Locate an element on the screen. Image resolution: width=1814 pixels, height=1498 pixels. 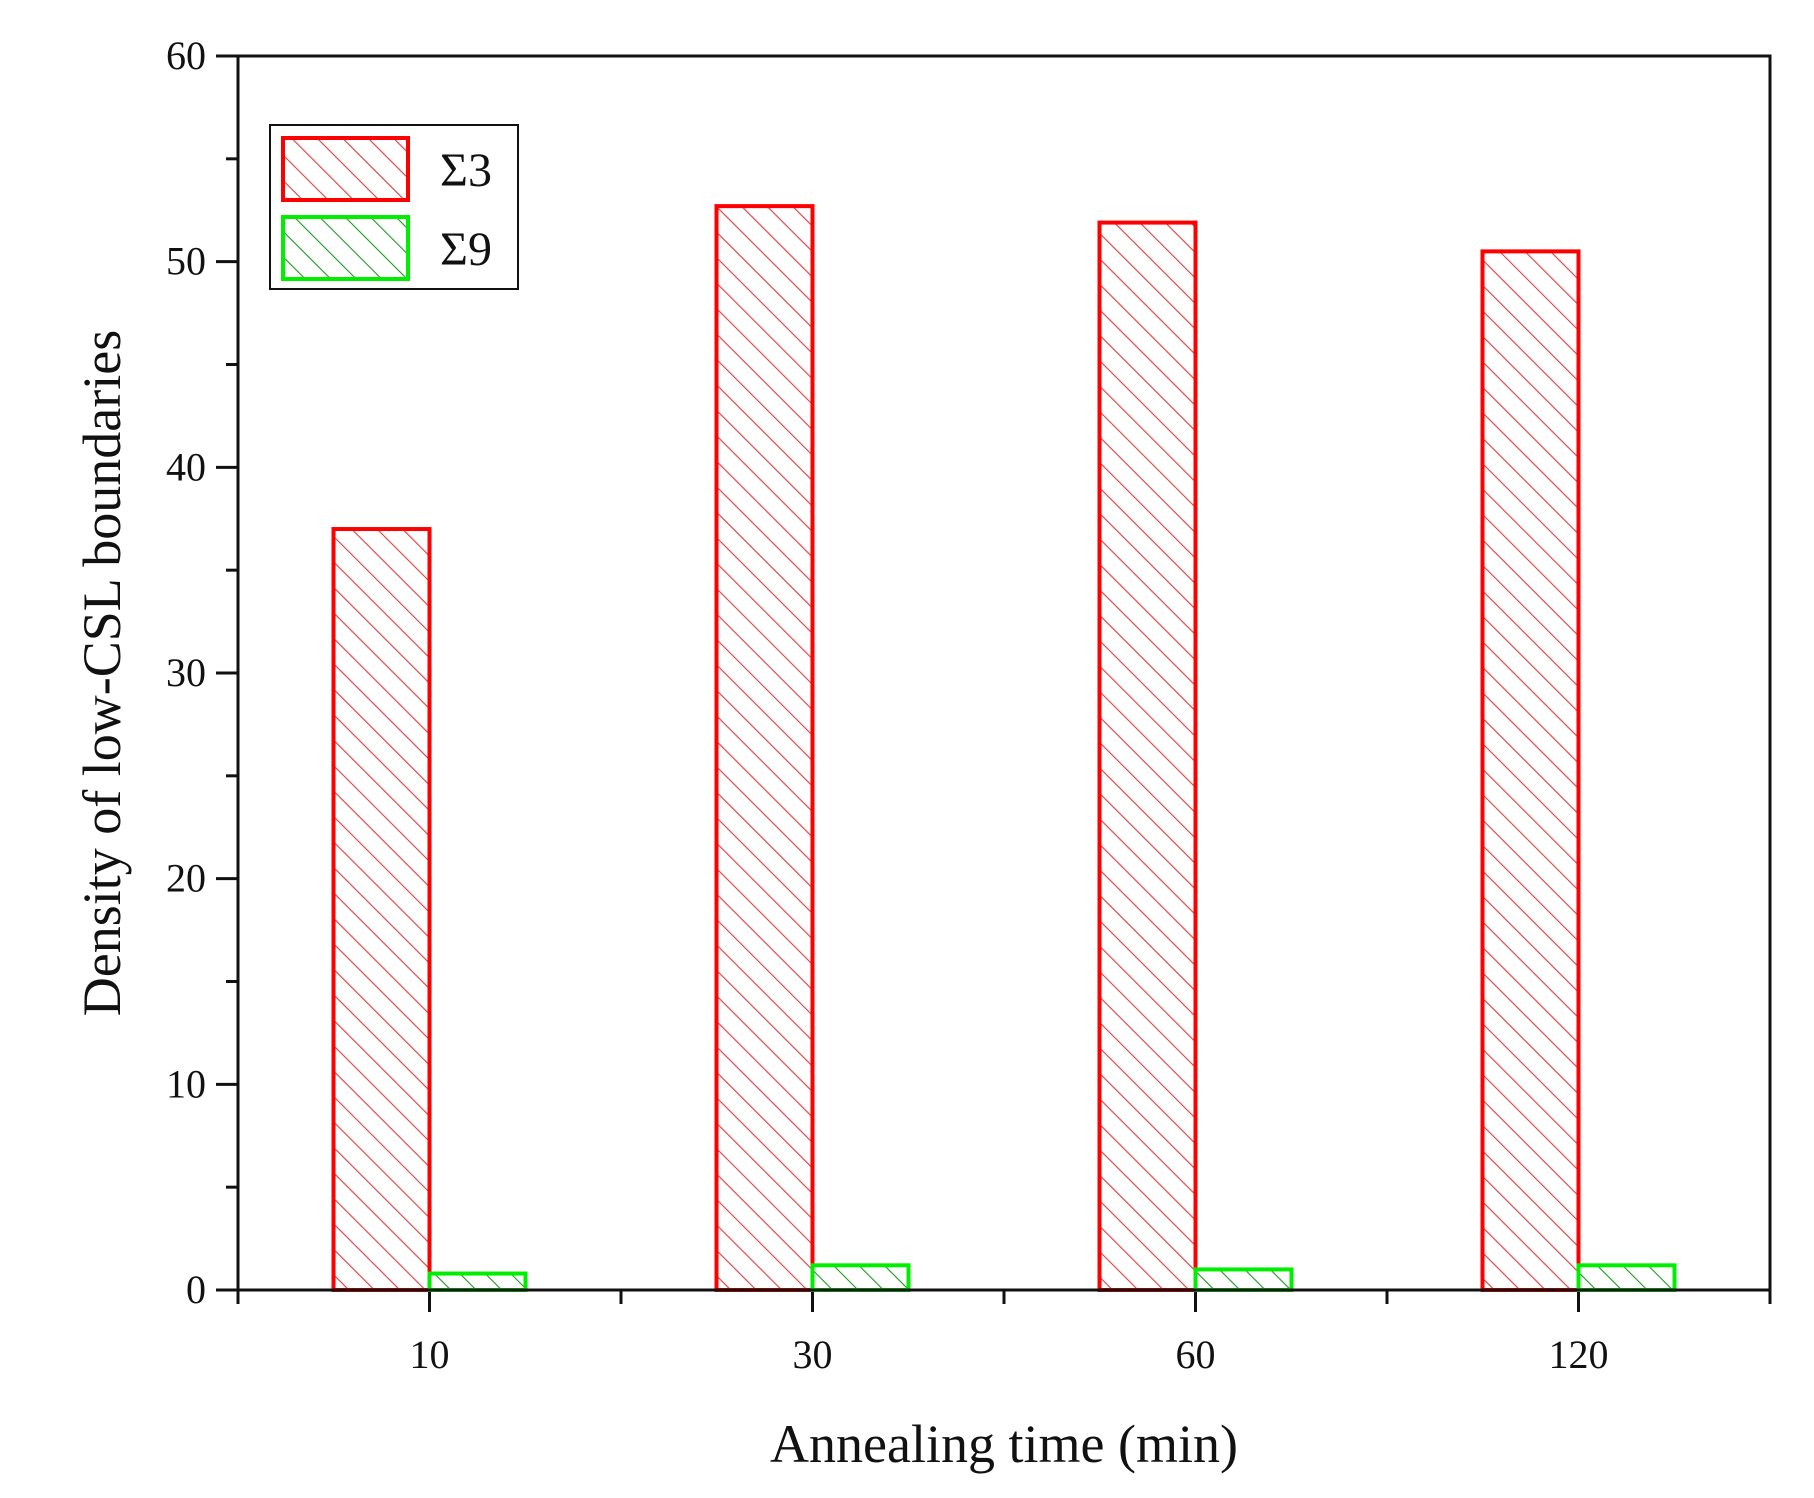
x-tick-label: 120 is located at coordinates (1579, 1354).